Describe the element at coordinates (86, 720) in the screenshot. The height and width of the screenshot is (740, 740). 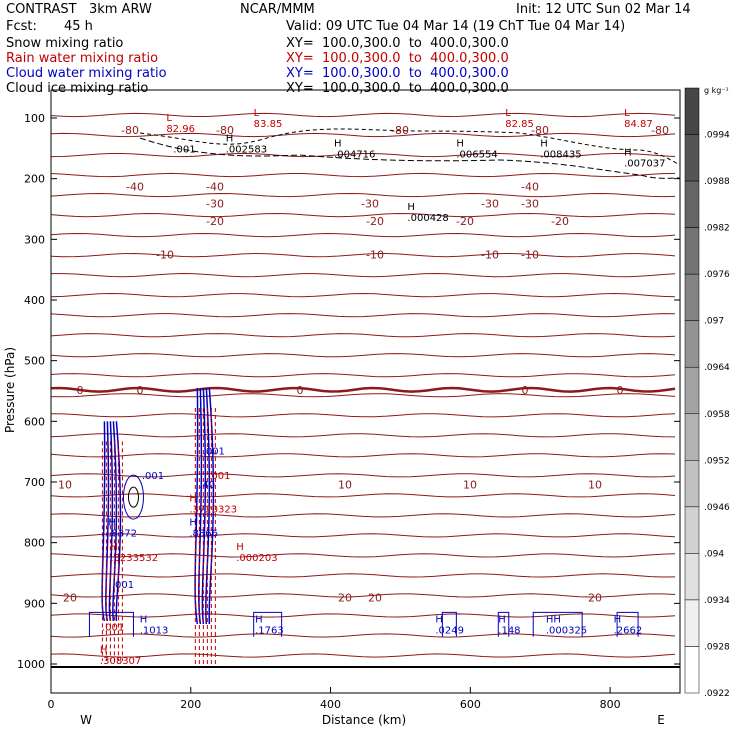
I see `west-label: W` at that location.